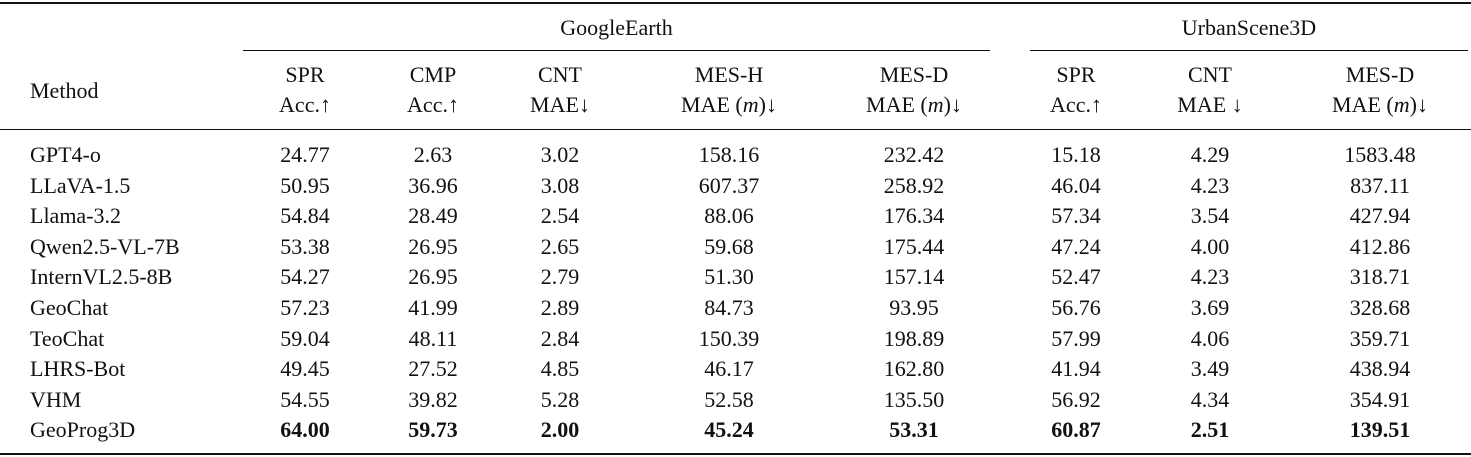 This screenshot has width=1471, height=457. I want to click on cell-value: 45.24, so click(729, 430).